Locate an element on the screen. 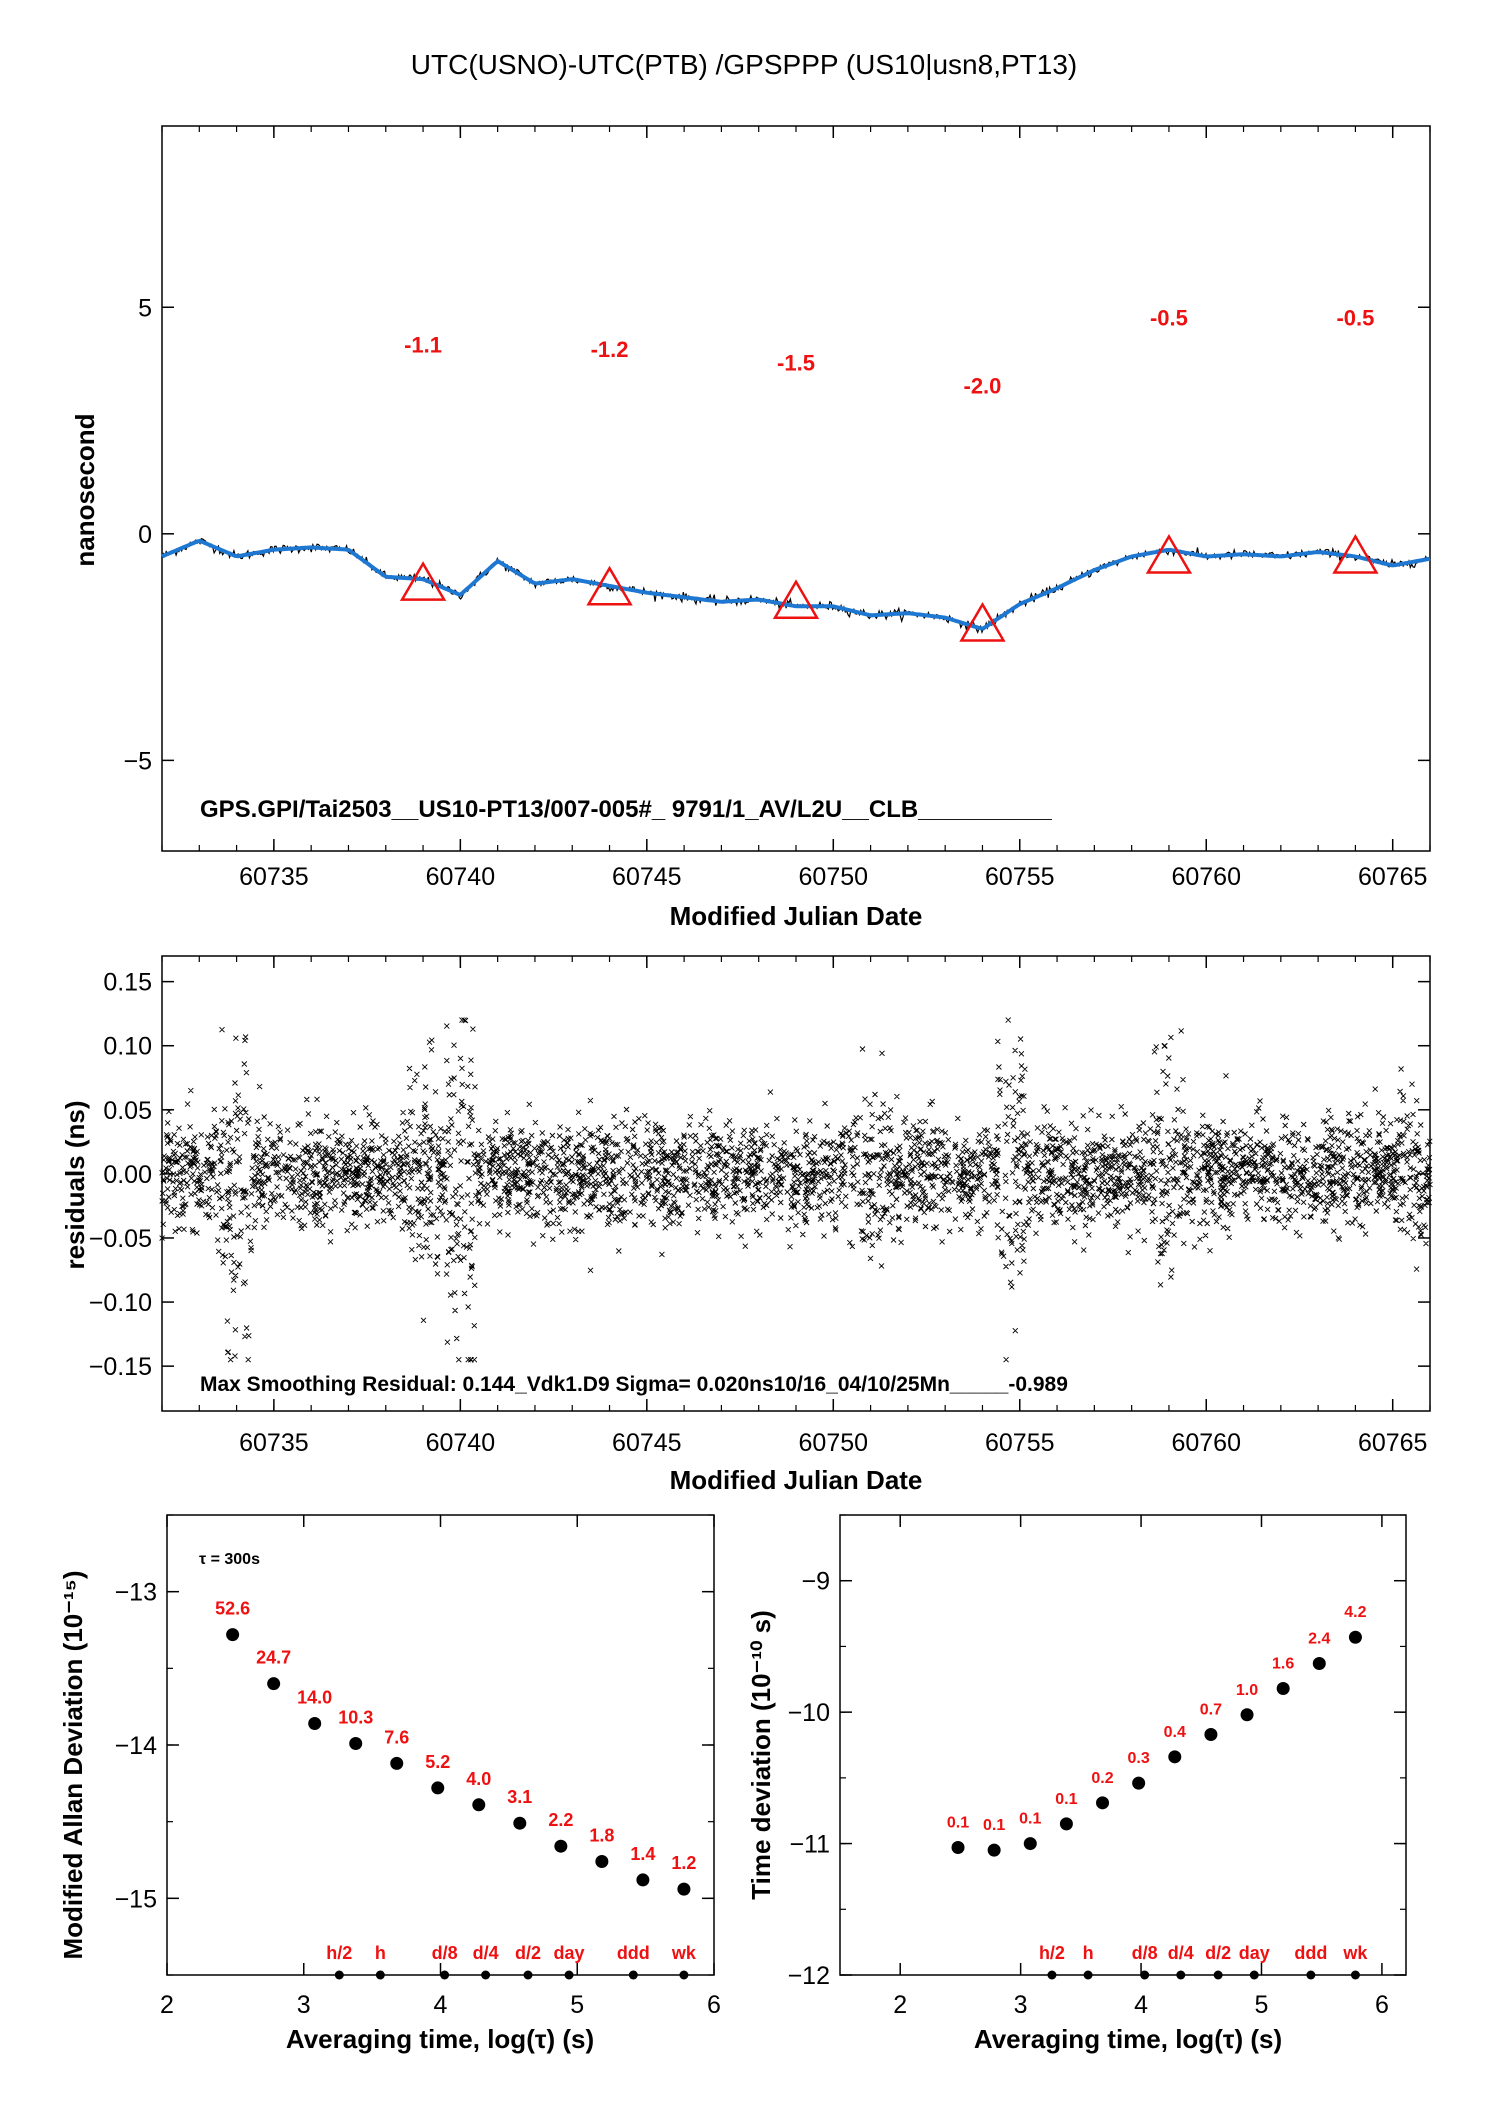 The image size is (1488, 2105). reference-mark-label: h/2 is located at coordinates (339, 1953).